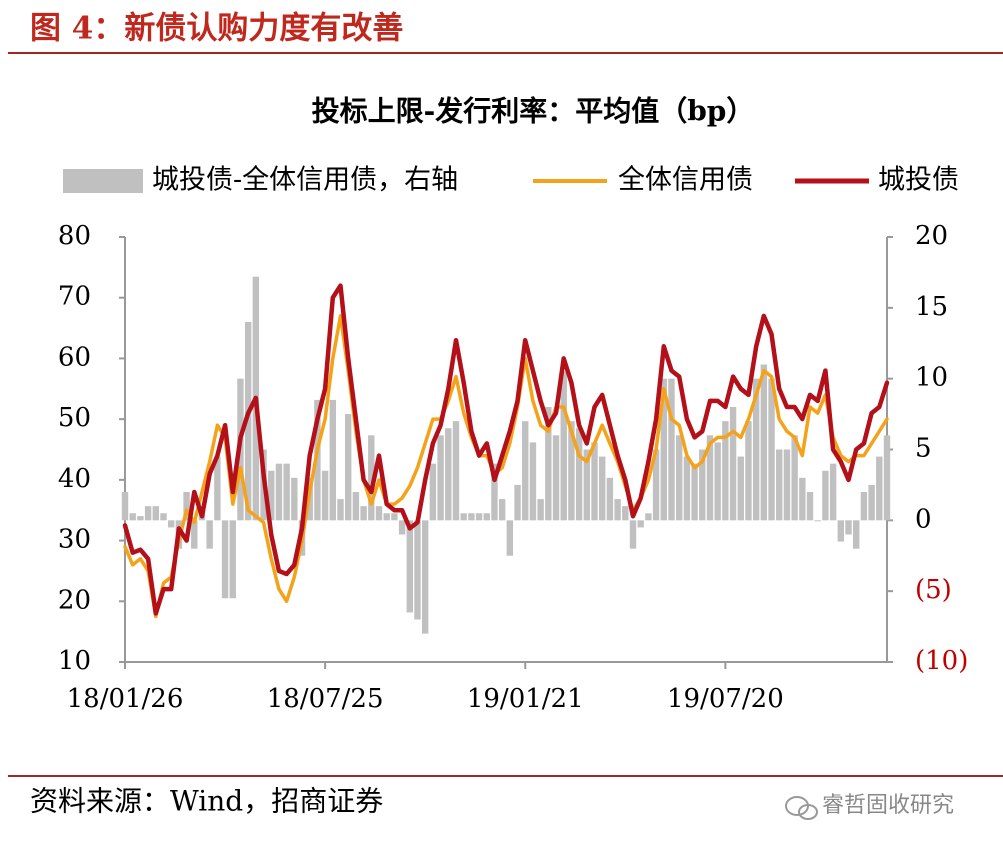 The height and width of the screenshot is (856, 1003). What do you see at coordinates (125, 699) in the screenshot?
I see `x-tick-label: 18/01/26` at bounding box center [125, 699].